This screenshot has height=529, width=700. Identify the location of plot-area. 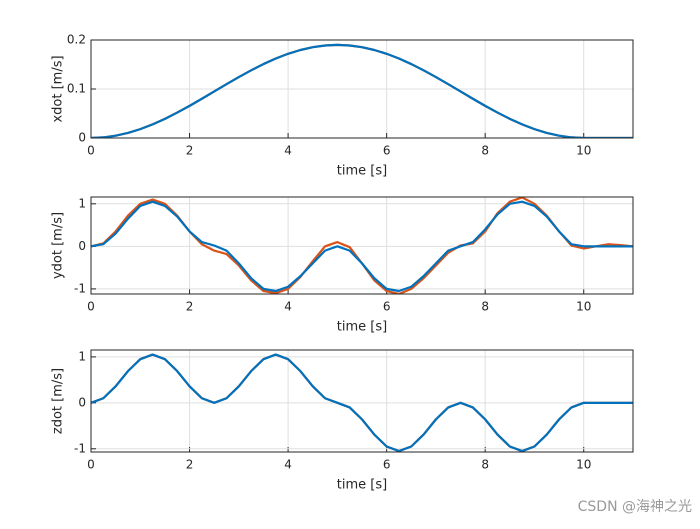
(362, 401).